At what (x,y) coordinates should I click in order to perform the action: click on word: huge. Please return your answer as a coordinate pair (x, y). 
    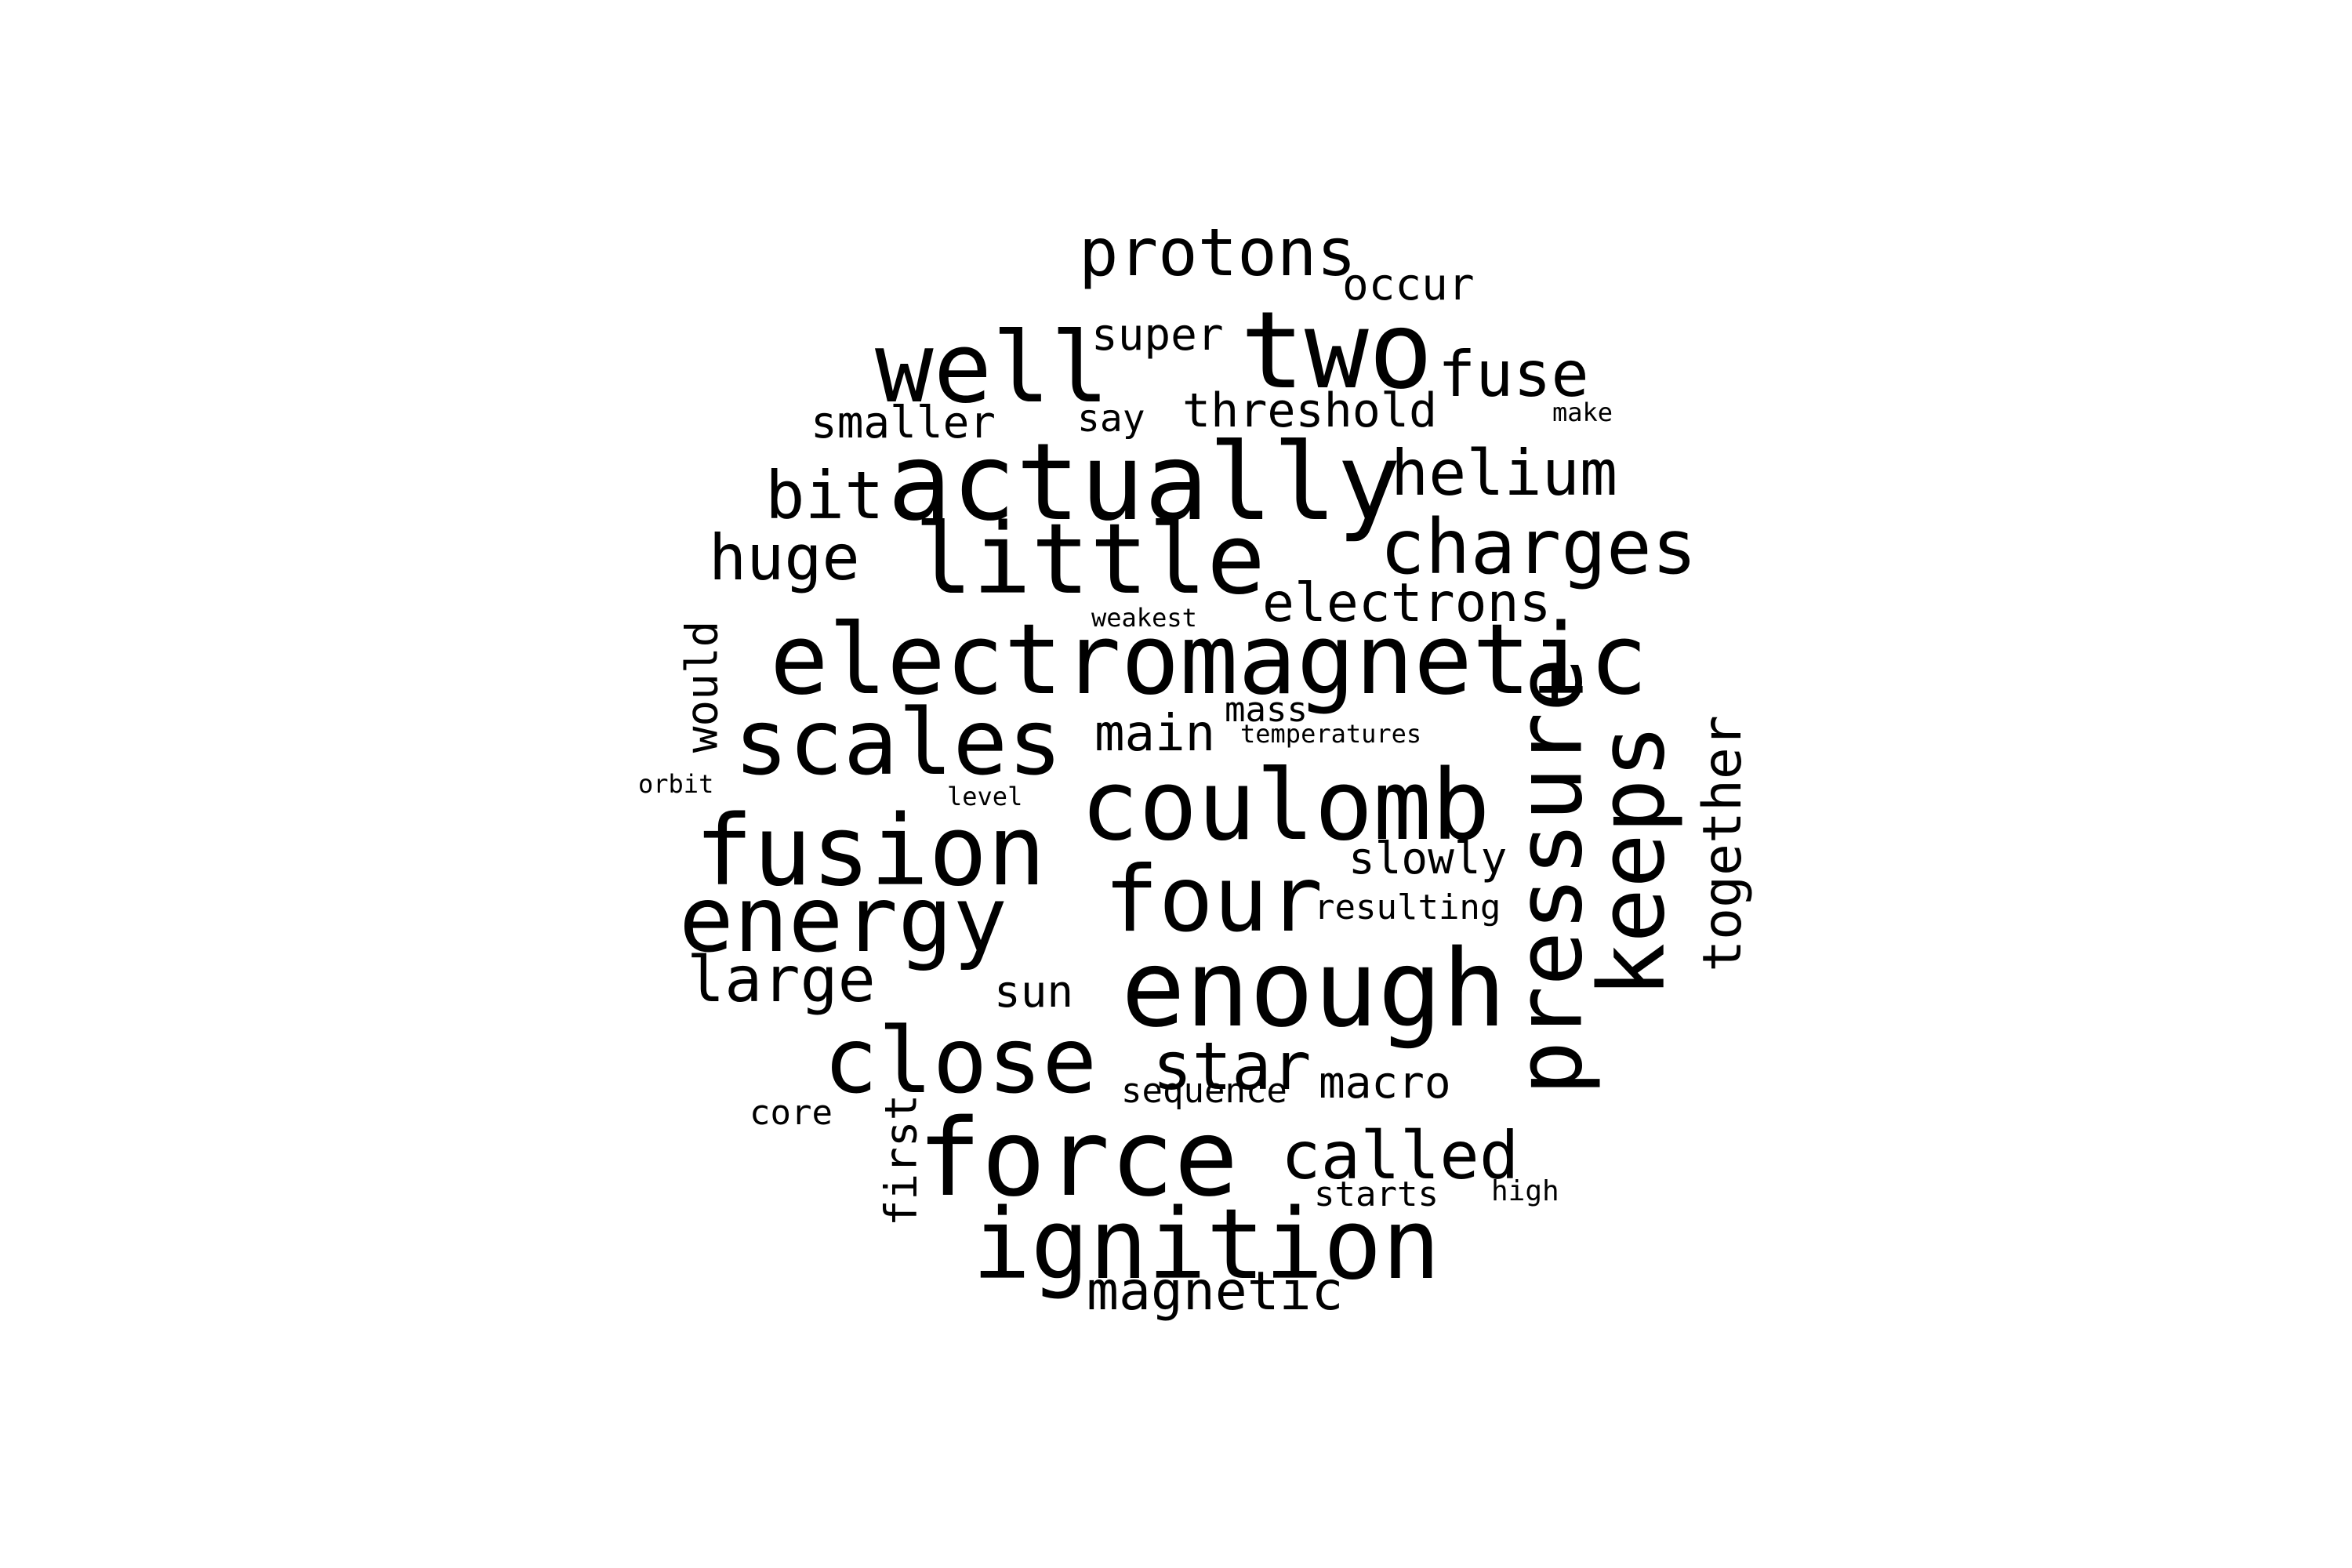
    Looking at the image, I should click on (784, 557).